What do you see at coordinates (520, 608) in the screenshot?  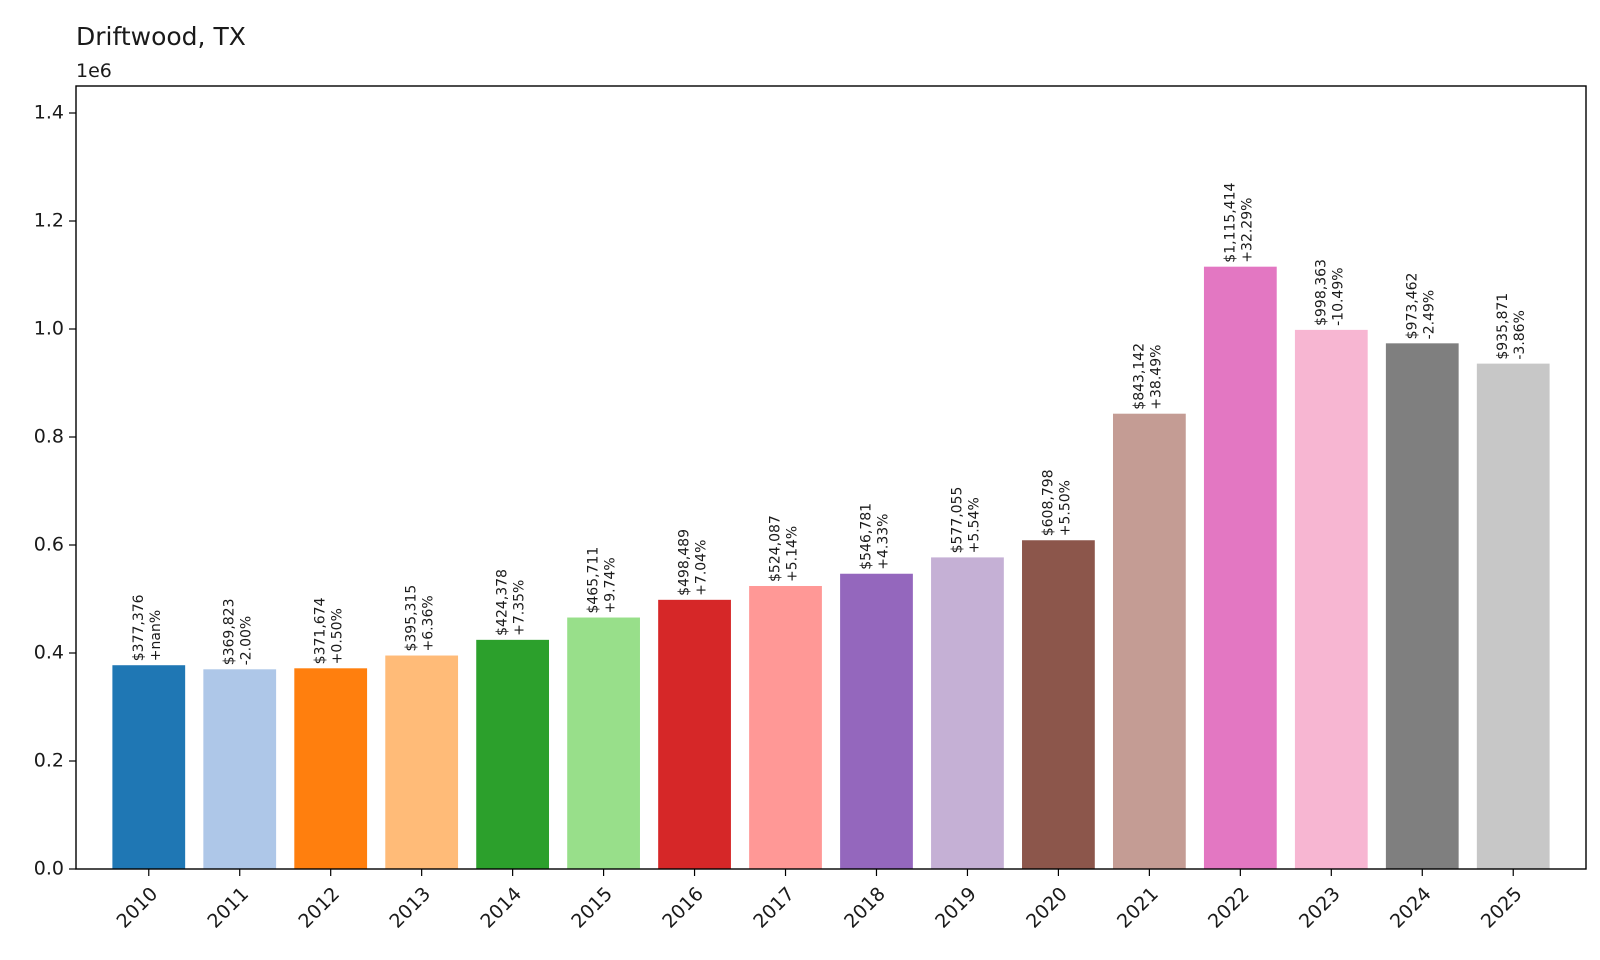 I see `bar-change-label-2014: +7.35%` at bounding box center [520, 608].